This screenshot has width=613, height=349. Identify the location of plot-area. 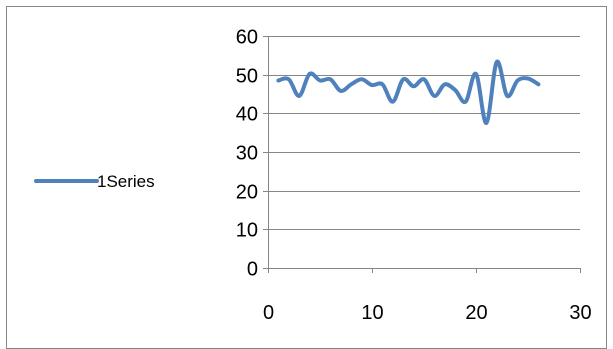
(408, 92).